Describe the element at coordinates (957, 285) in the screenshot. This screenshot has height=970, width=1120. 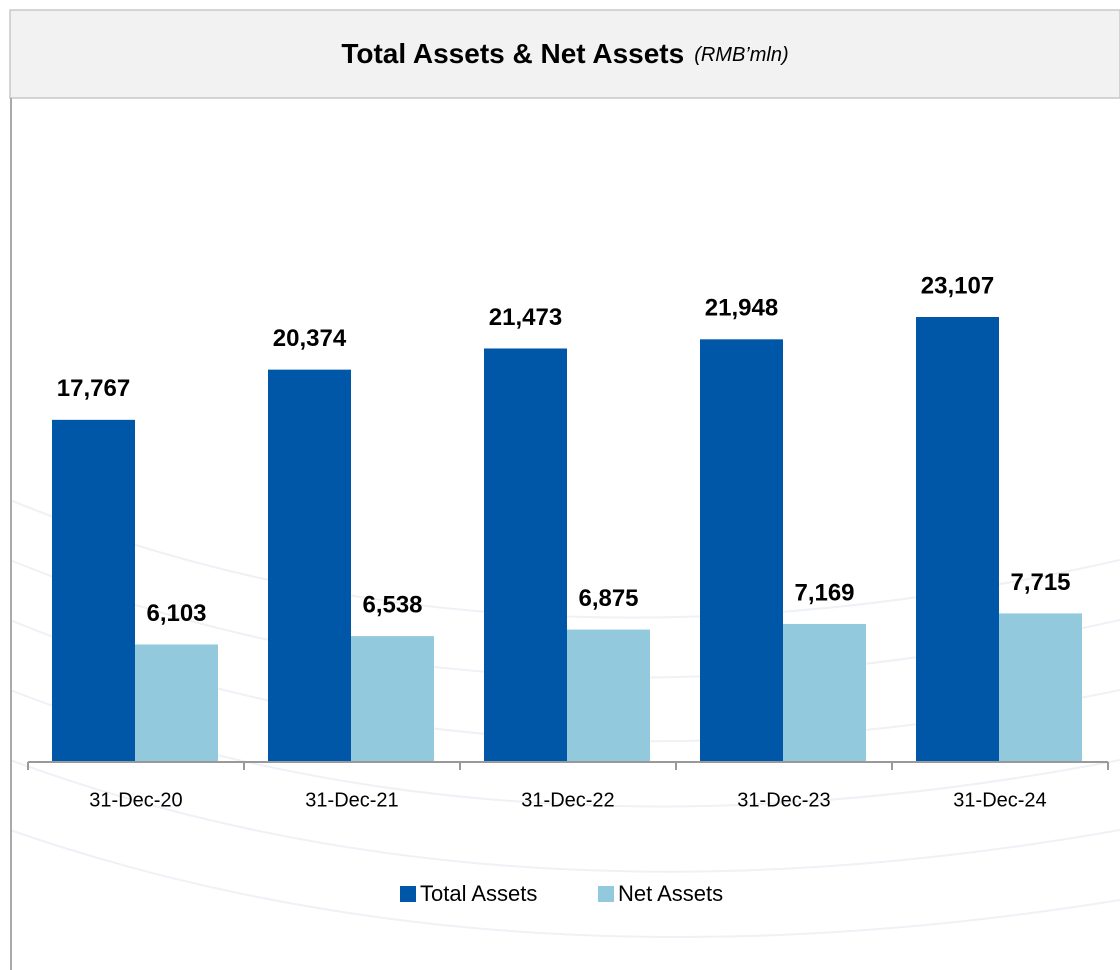
I see `value-label: 23,107` at that location.